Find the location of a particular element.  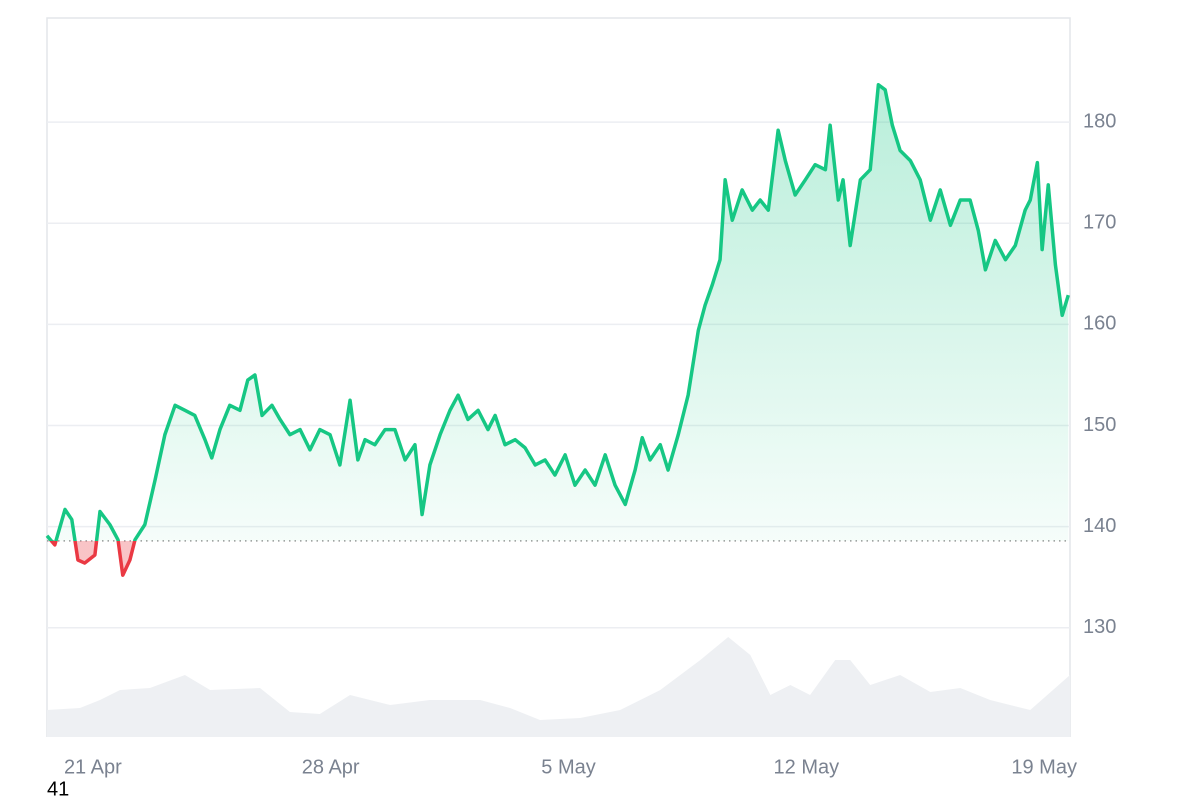

note: 41 is located at coordinates (58, 789).